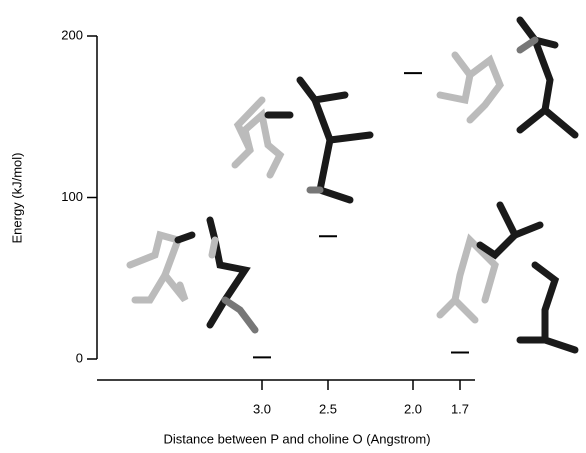 The width and height of the screenshot is (586, 453). Describe the element at coordinates (72, 34) in the screenshot. I see `y-tick-label: 200` at that location.